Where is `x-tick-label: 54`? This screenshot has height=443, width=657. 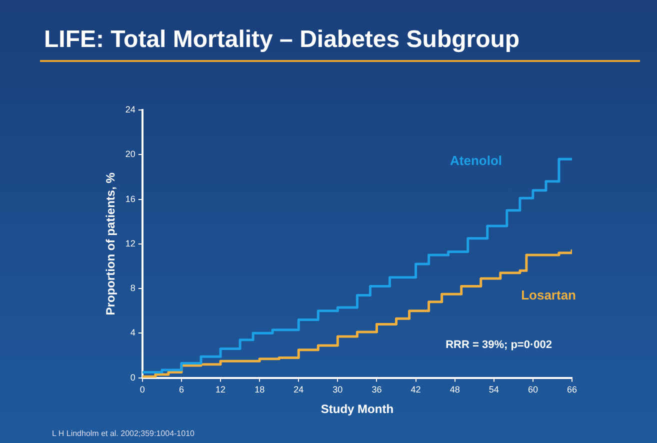 x-tick-label: 54 is located at coordinates (493, 389).